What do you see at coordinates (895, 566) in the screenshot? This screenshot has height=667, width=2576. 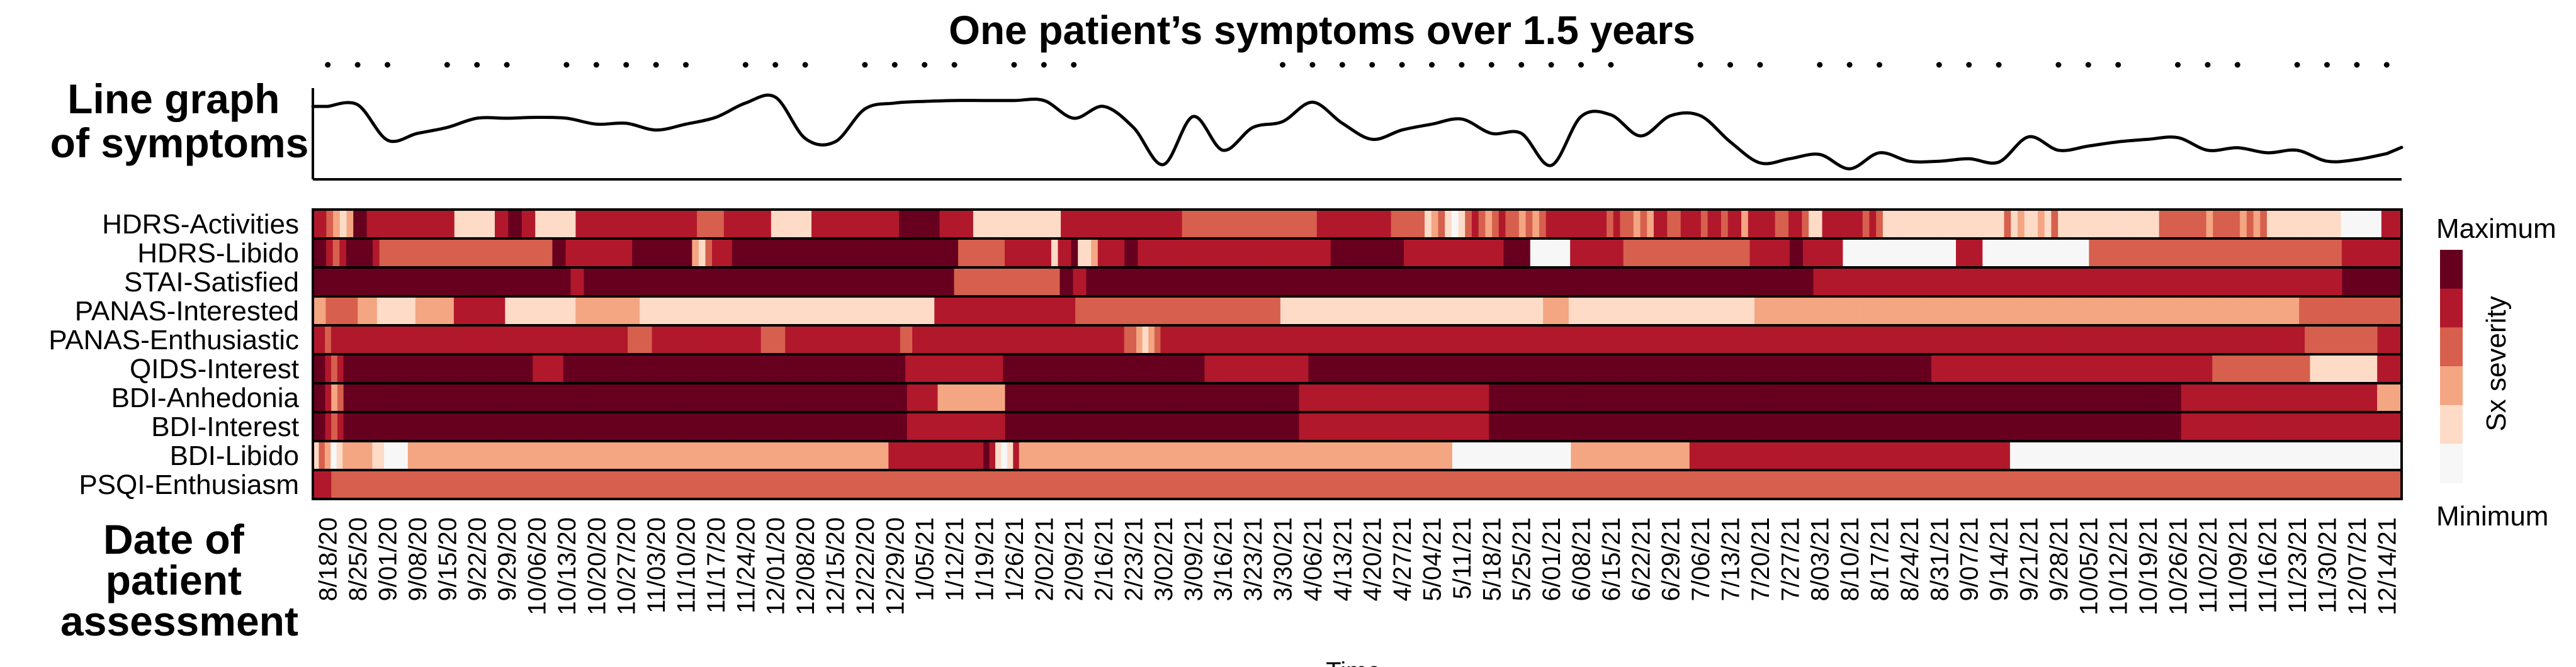 I see `date-tick-label: 12/29/20` at bounding box center [895, 566].